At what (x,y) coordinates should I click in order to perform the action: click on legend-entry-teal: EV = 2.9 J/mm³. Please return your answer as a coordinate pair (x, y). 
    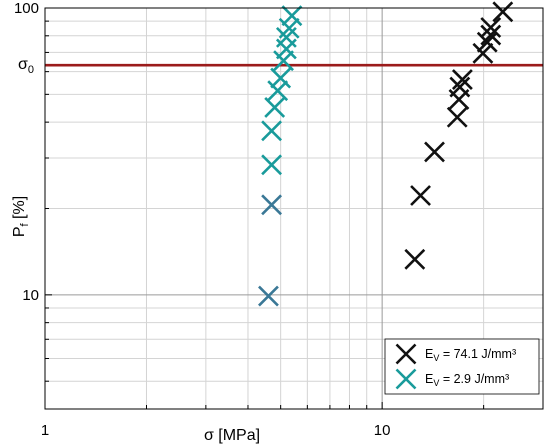
    Looking at the image, I should click on (452, 379).